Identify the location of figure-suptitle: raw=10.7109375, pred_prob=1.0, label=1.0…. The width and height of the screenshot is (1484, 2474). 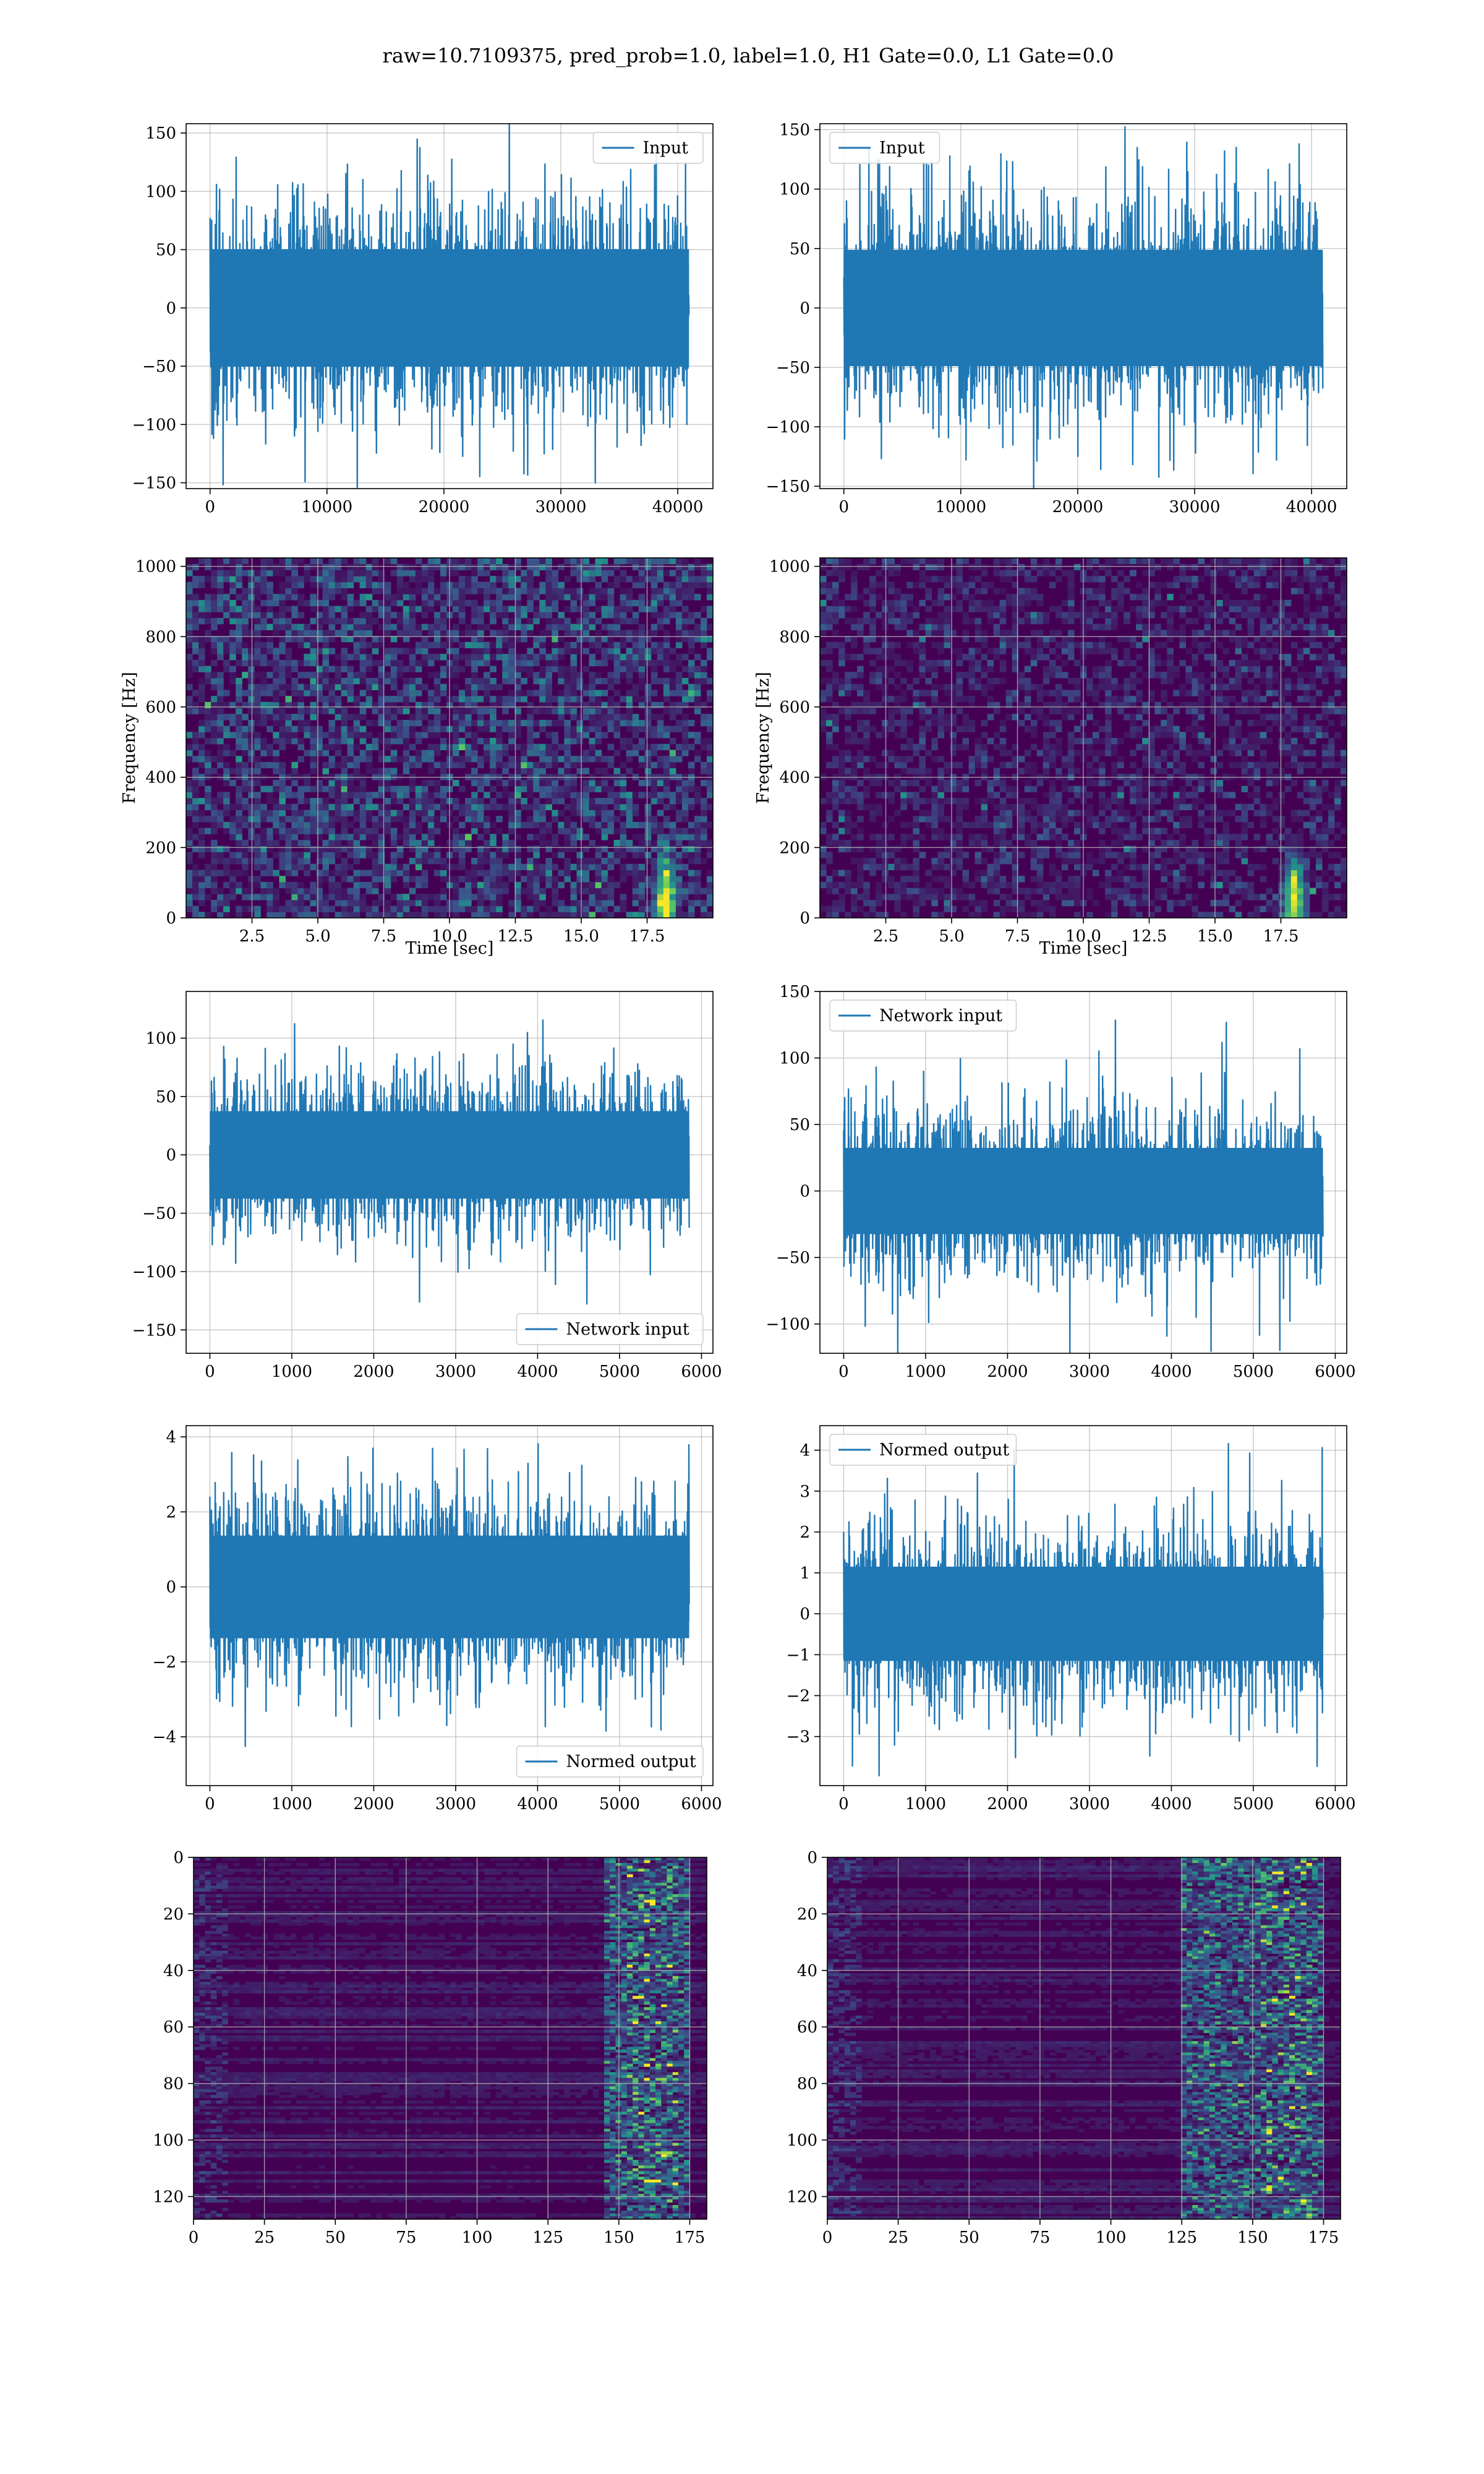
(748, 55).